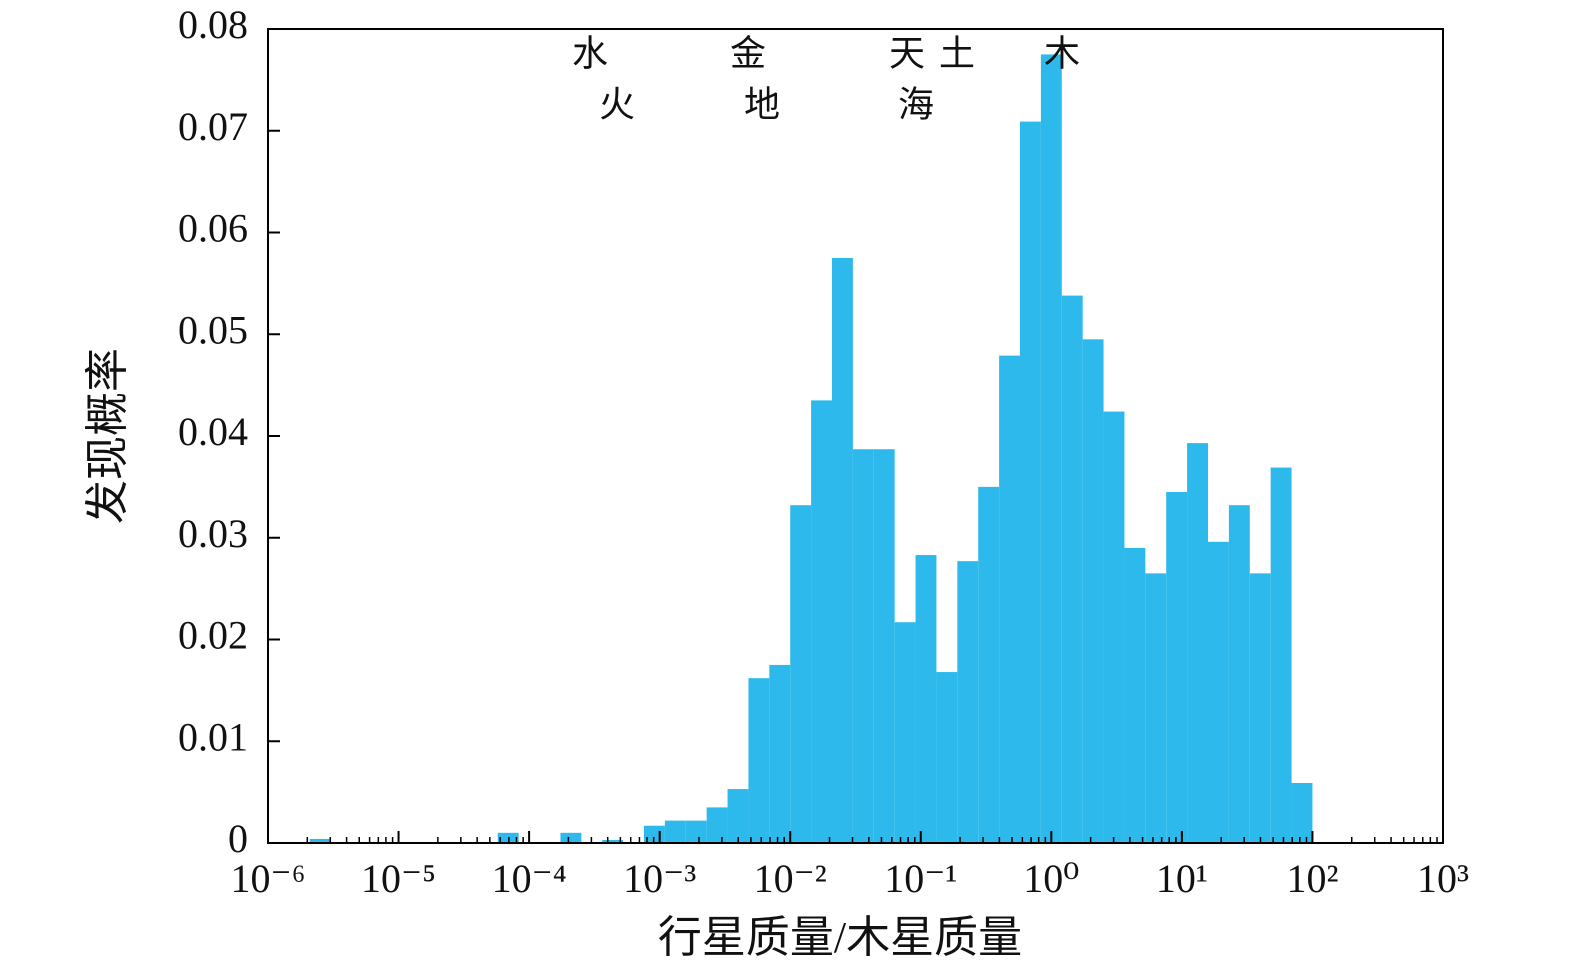 The image size is (1575, 980). Describe the element at coordinates (907, 53) in the screenshot. I see `planet-annotation: 天` at that location.